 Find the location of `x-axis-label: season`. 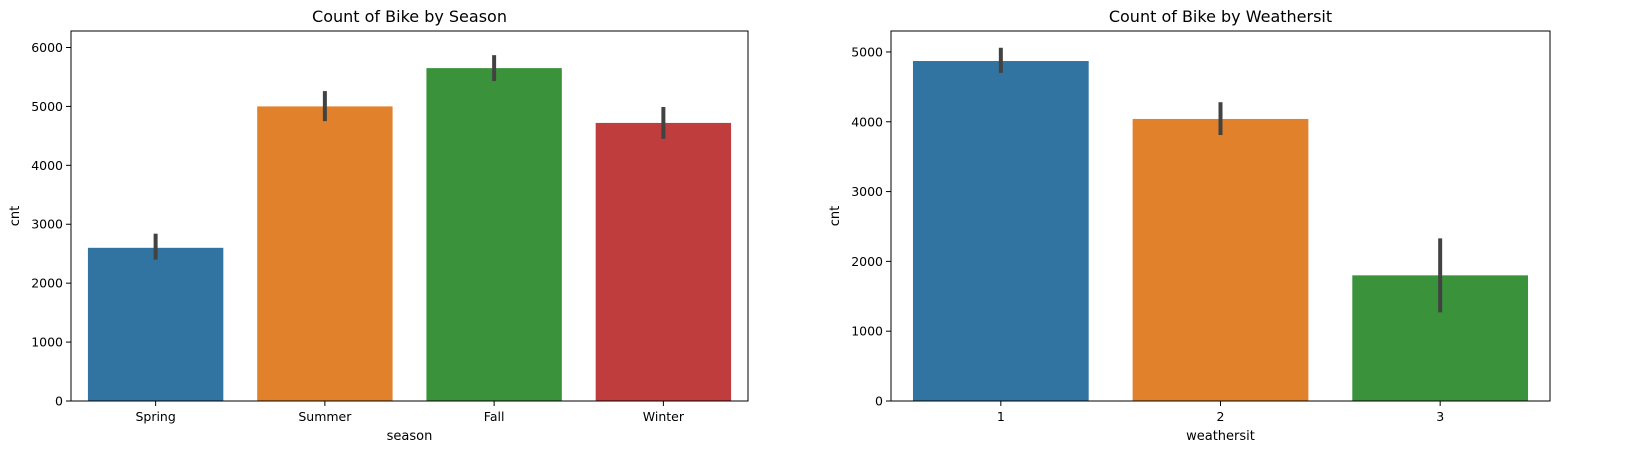

x-axis-label: season is located at coordinates (410, 436).